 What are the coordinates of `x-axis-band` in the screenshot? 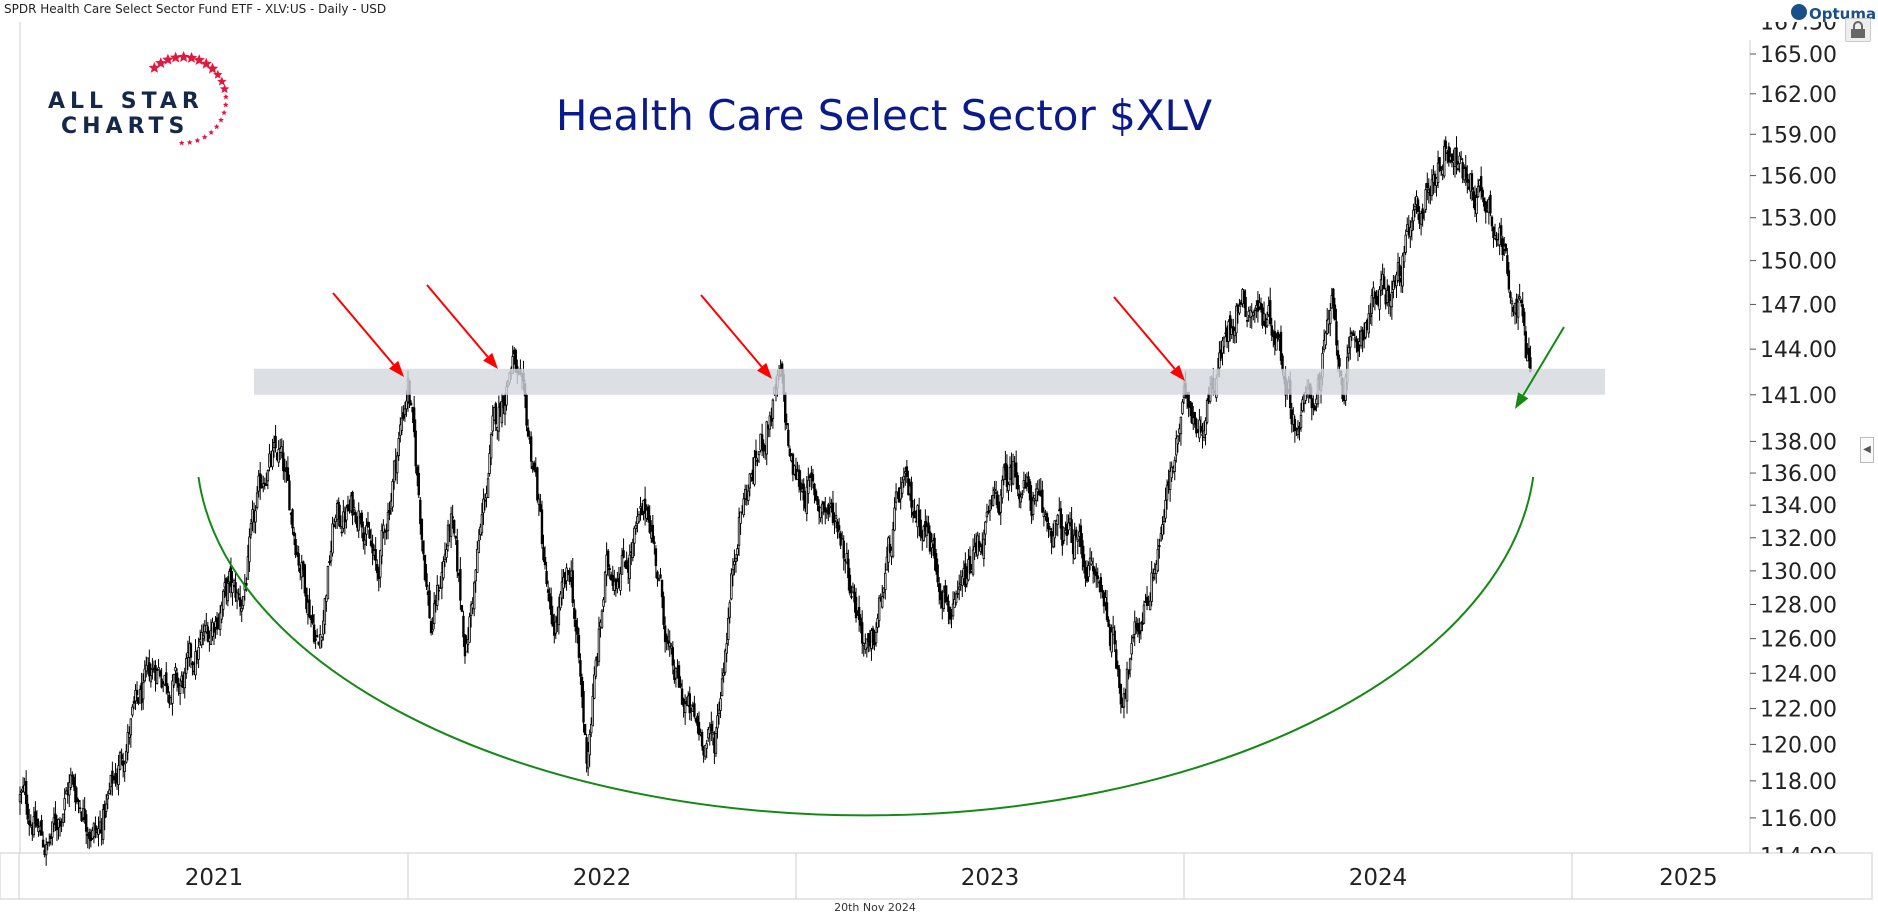 It's located at (936, 876).